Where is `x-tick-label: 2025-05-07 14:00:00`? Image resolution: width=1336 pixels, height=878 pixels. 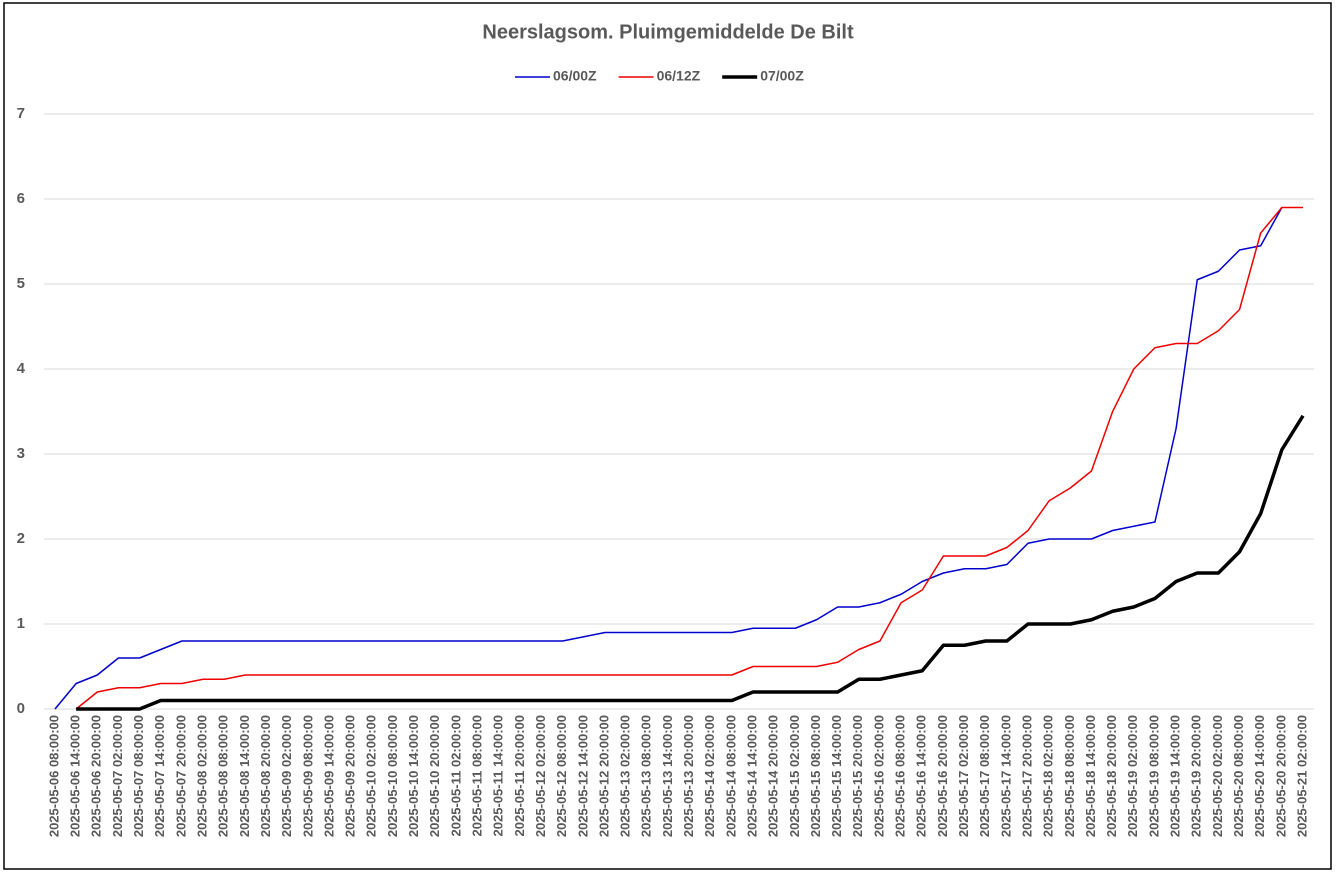 x-tick-label: 2025-05-07 14:00:00 is located at coordinates (159, 776).